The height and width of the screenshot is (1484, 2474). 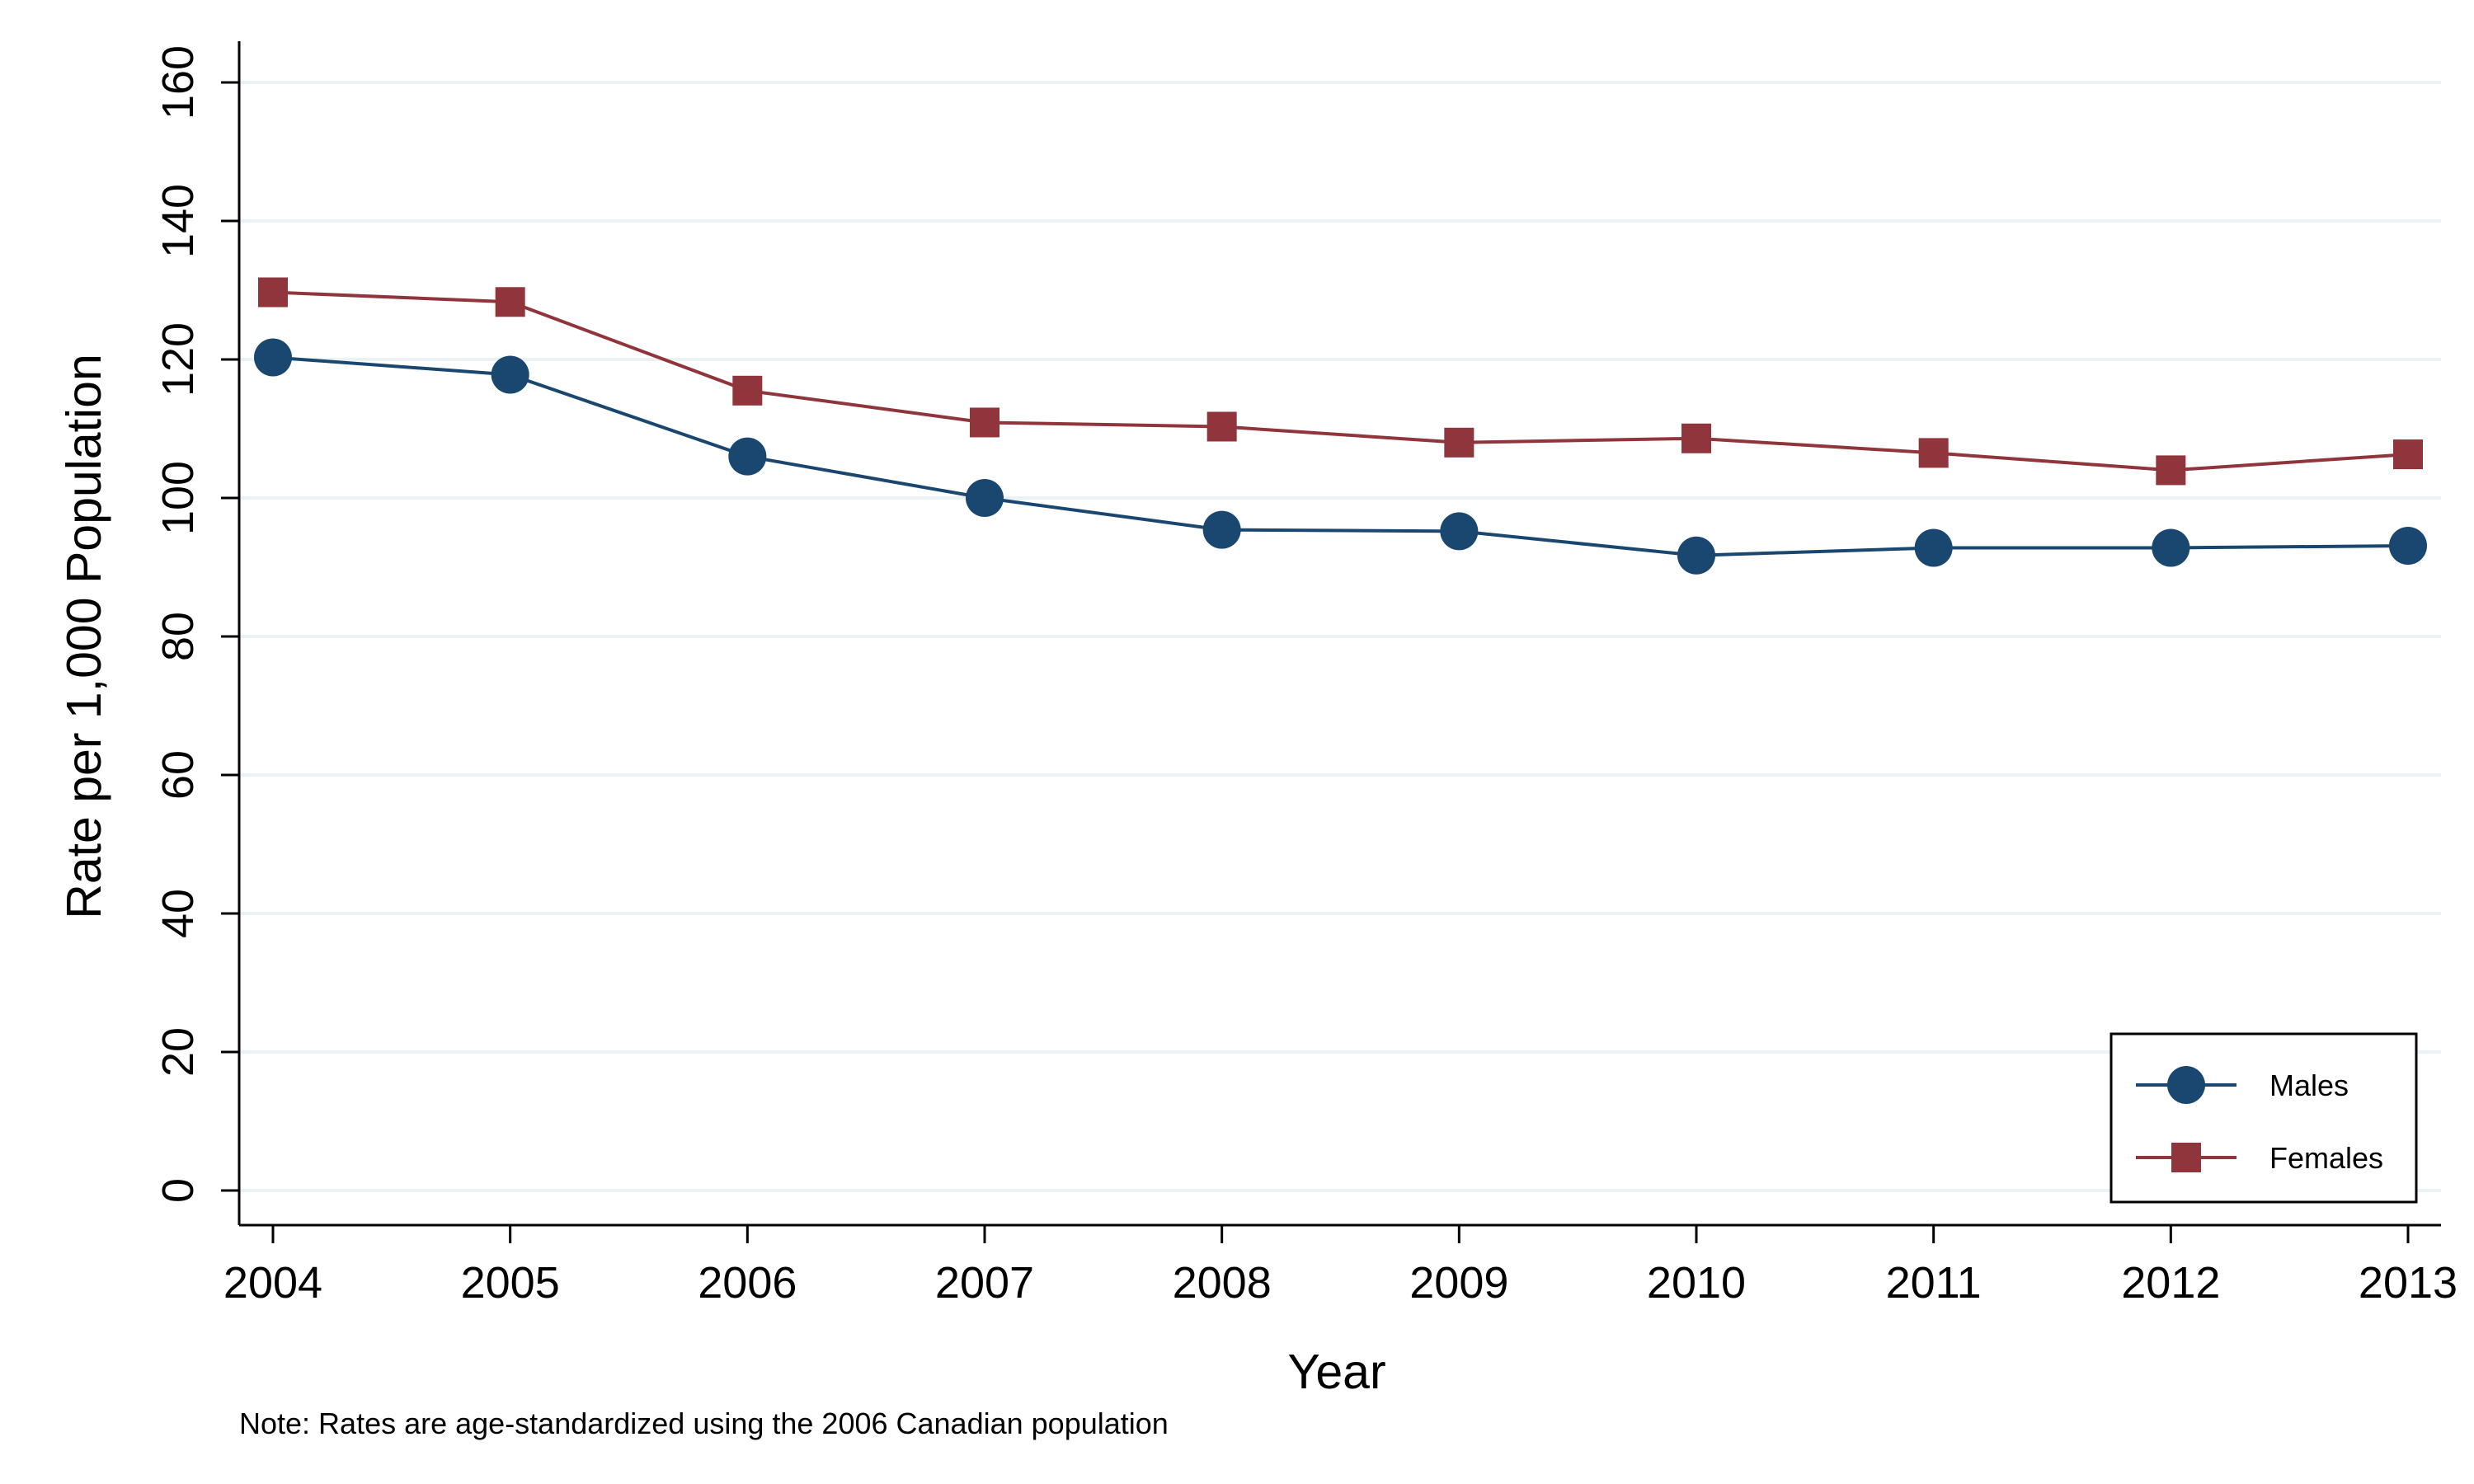 I want to click on x-tick-label: 2006, so click(x=747, y=1283).